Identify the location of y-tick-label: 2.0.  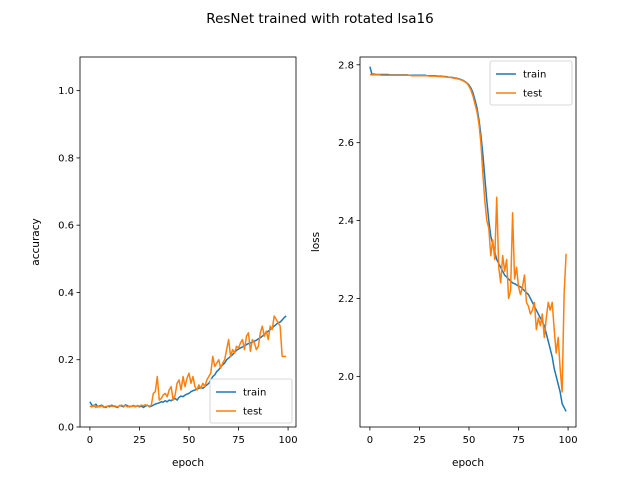
(346, 377).